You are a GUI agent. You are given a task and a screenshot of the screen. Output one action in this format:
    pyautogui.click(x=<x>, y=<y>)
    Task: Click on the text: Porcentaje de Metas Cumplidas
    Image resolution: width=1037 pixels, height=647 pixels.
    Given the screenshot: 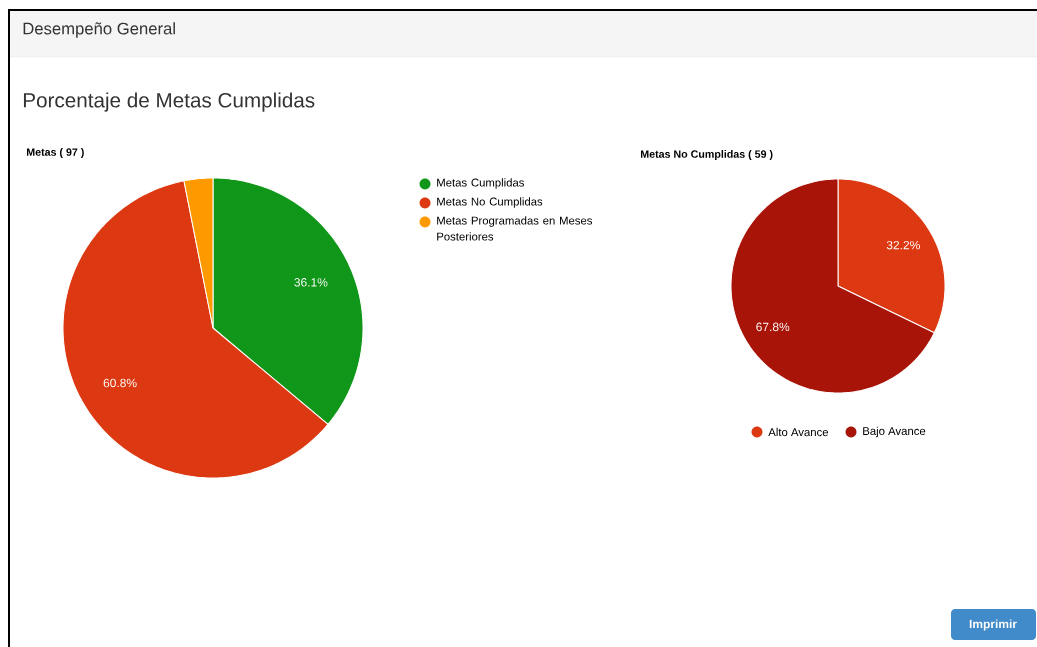 What is the action you would take?
    pyautogui.click(x=169, y=102)
    